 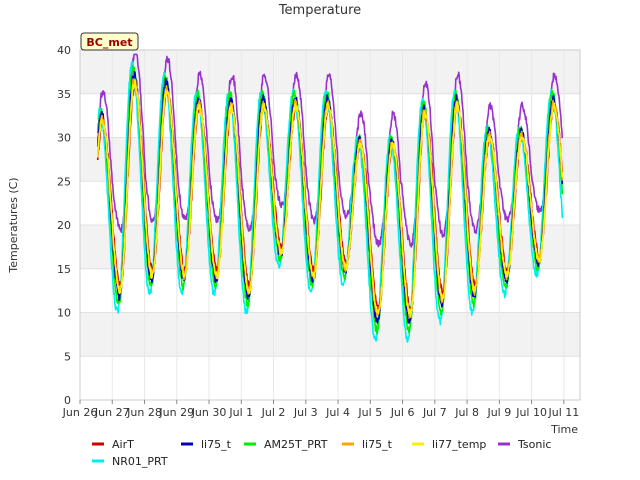 I want to click on x-tick-label: Jul 3, so click(x=305, y=412).